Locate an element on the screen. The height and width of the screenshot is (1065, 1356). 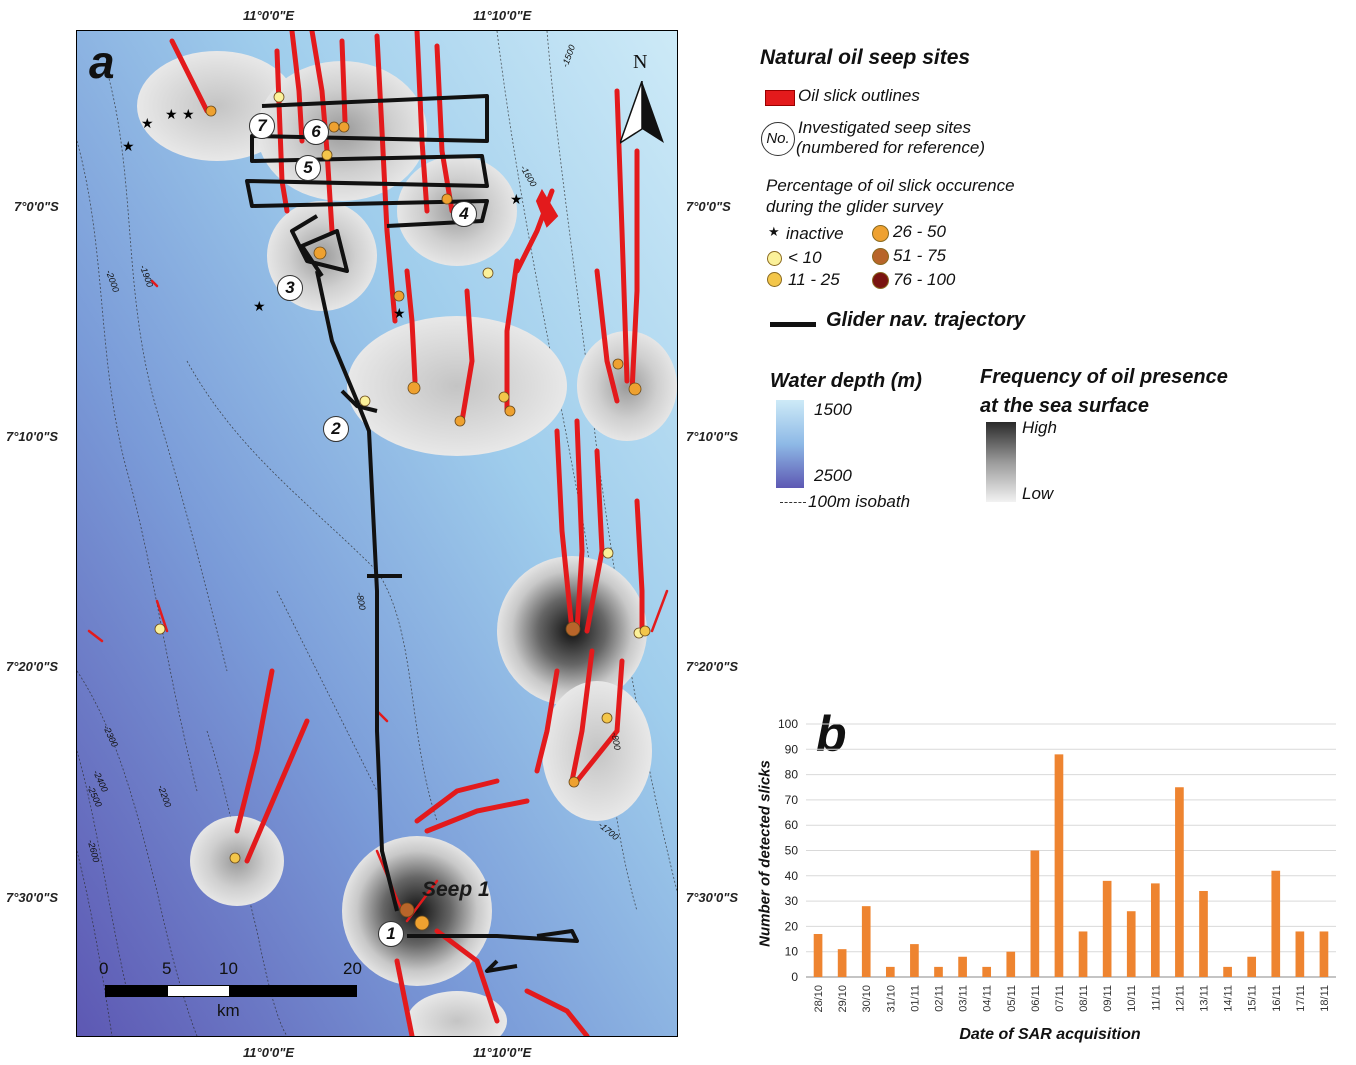
chart-xtick-label: 15/11 is located at coordinates (1253, 998).